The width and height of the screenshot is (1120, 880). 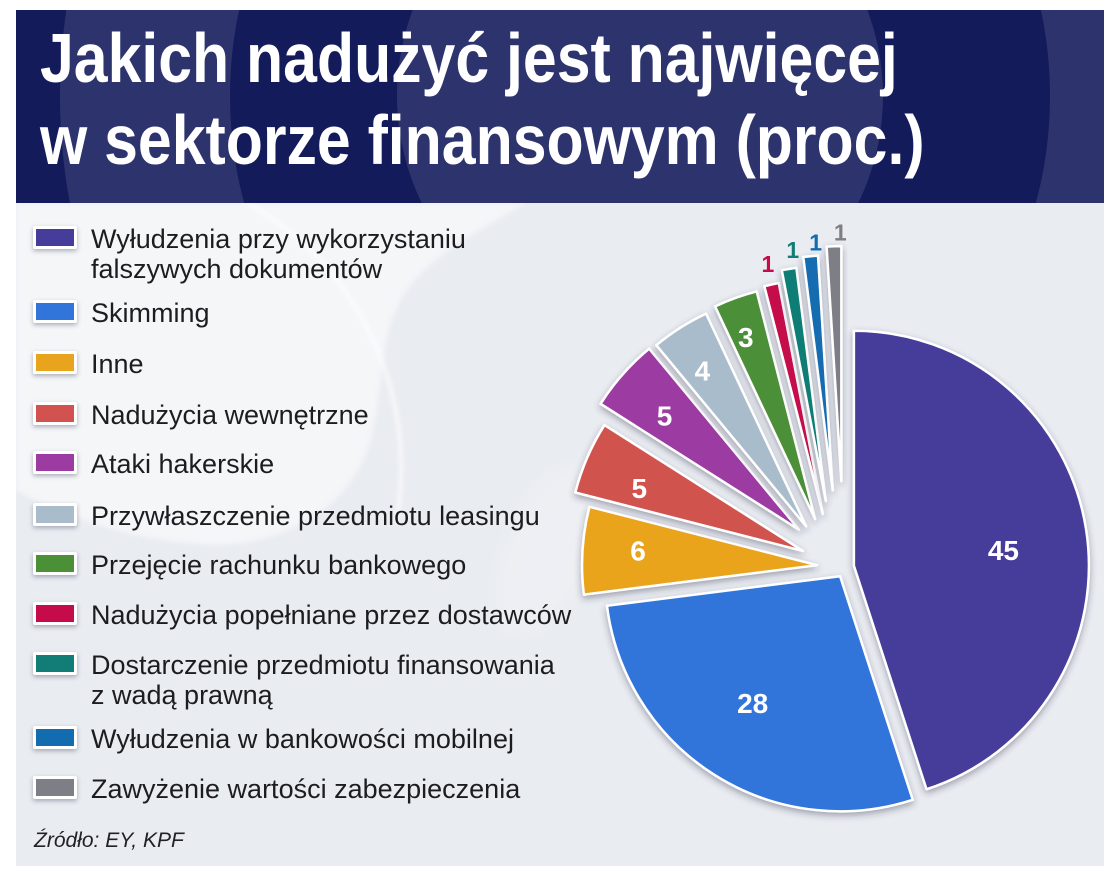 I want to click on legend-item: Wyłudzenia w bankowości mobilnej, so click(x=273, y=738).